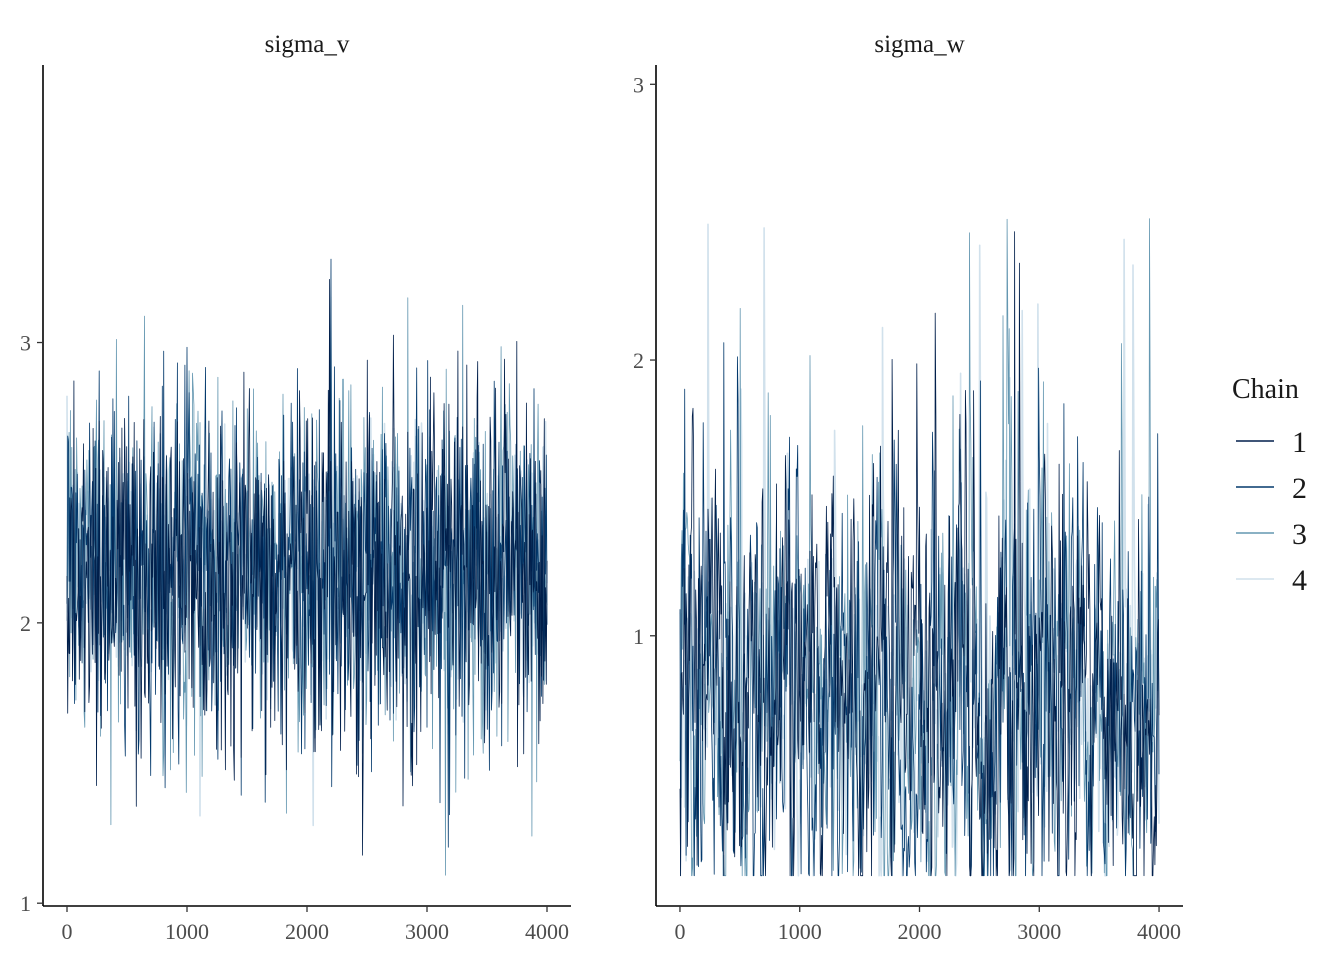 This screenshot has height=960, width=1344. What do you see at coordinates (307, 44) in the screenshot?
I see `facet-title: sigma_v` at bounding box center [307, 44].